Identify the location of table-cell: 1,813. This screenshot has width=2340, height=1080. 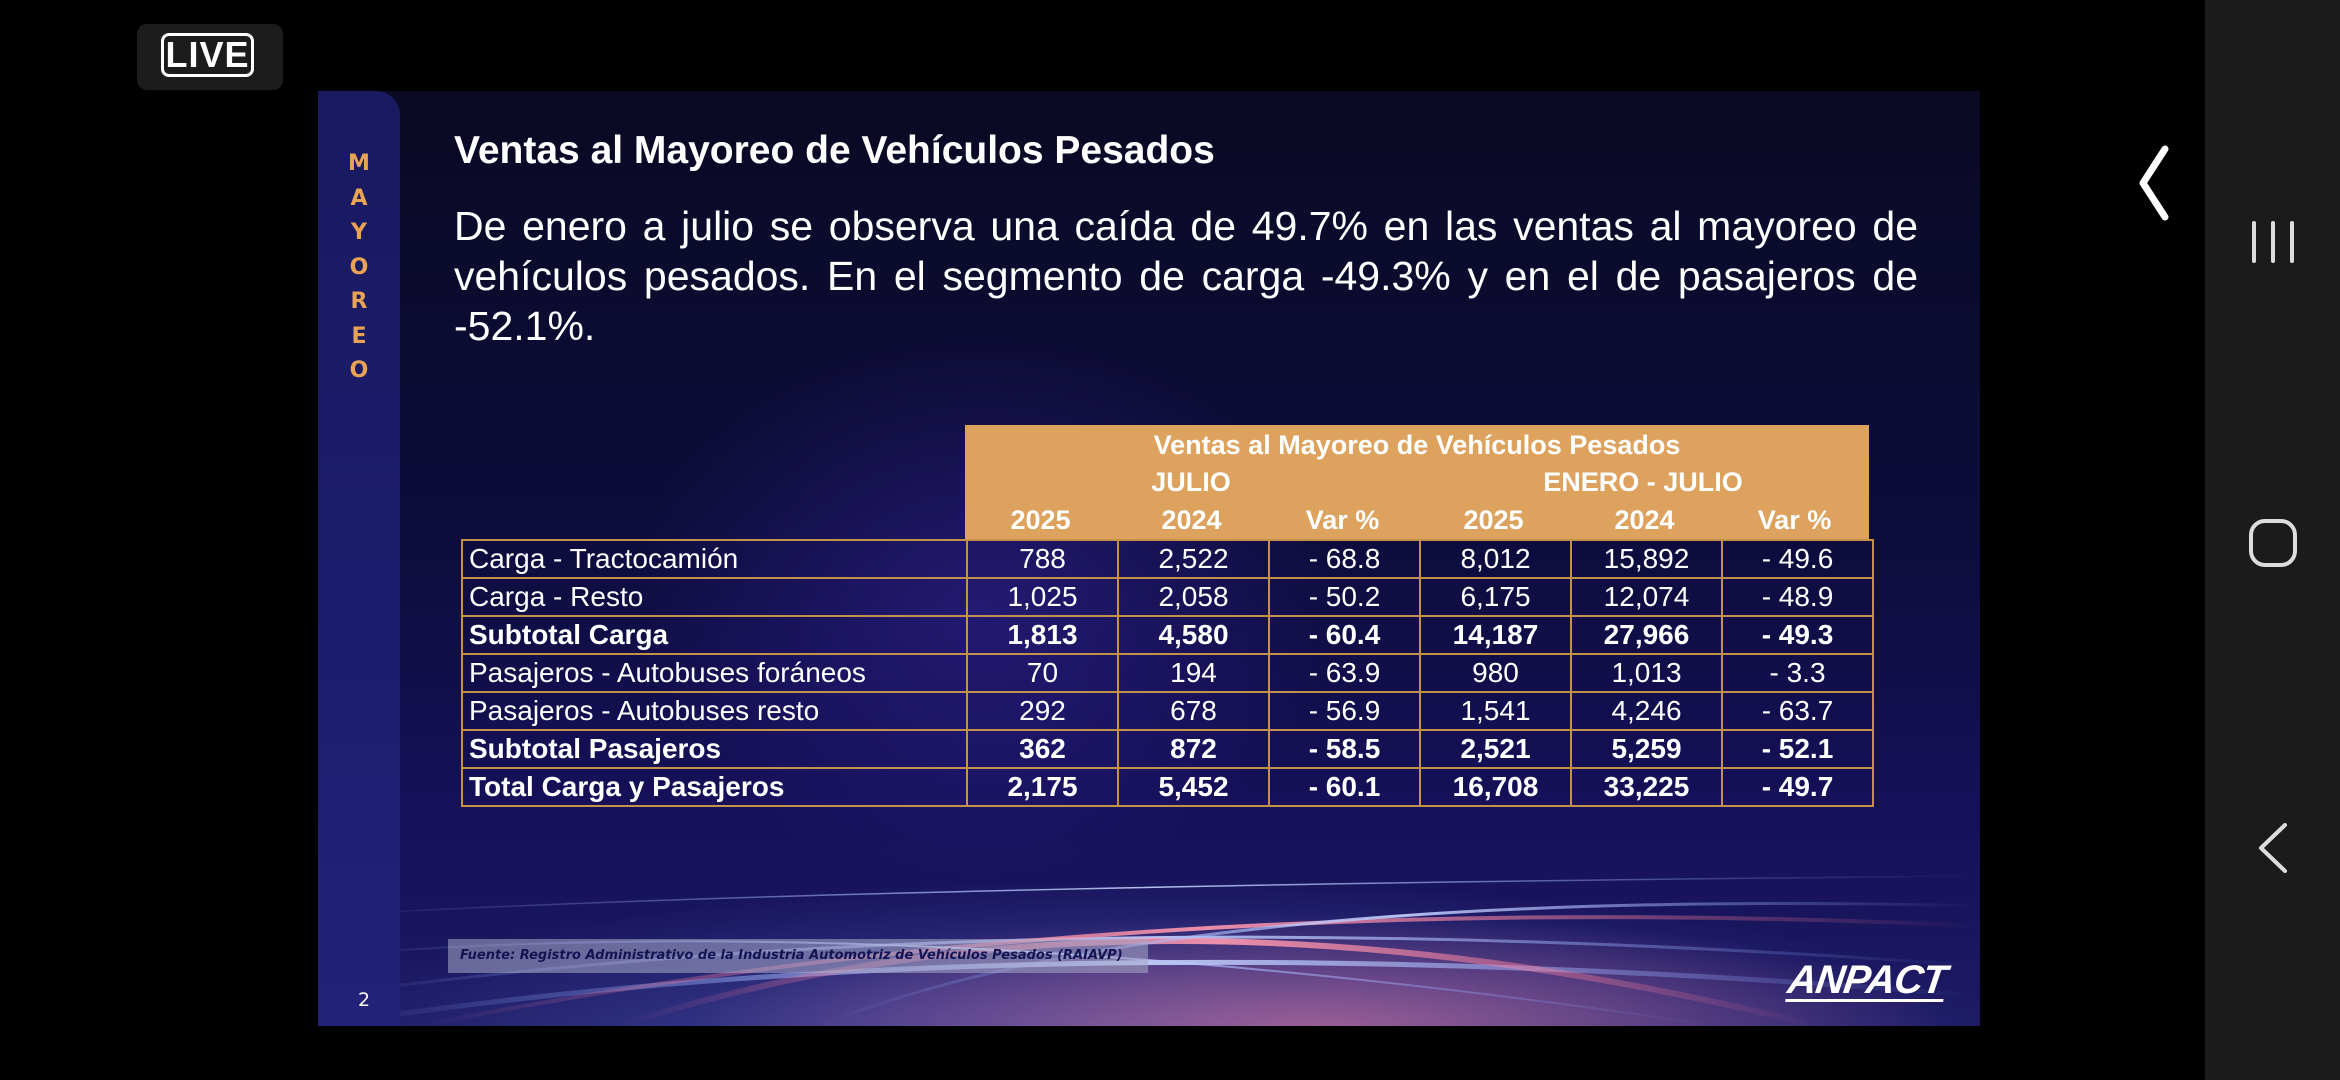
(1042, 635).